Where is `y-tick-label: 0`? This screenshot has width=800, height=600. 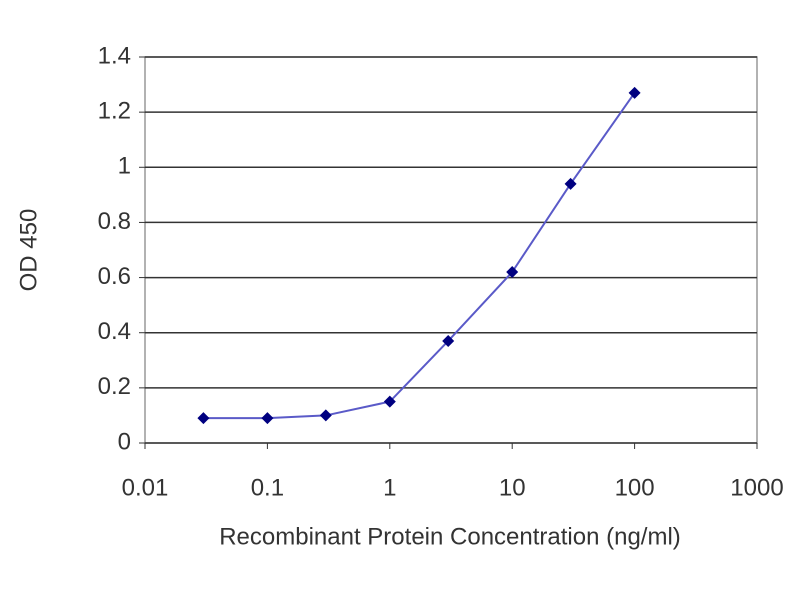
y-tick-label: 0 is located at coordinates (124, 441).